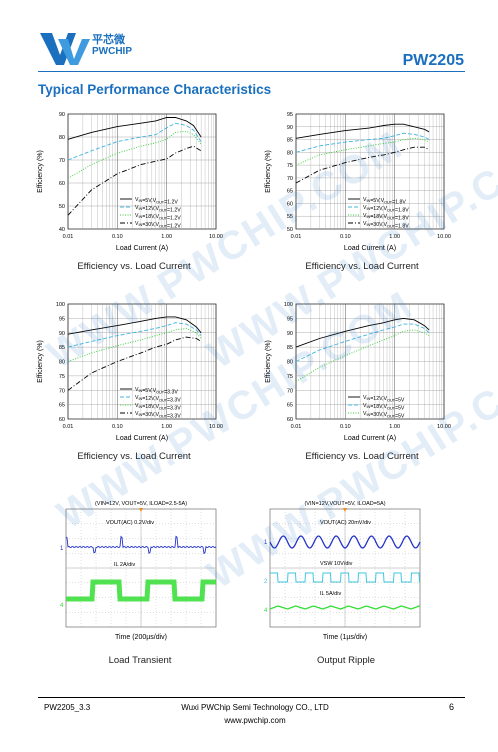 This screenshot has width=498, height=752. Describe the element at coordinates (158, 399) in the screenshot. I see `legend-entry: VIN=12V,VOUT=3.3V` at that location.